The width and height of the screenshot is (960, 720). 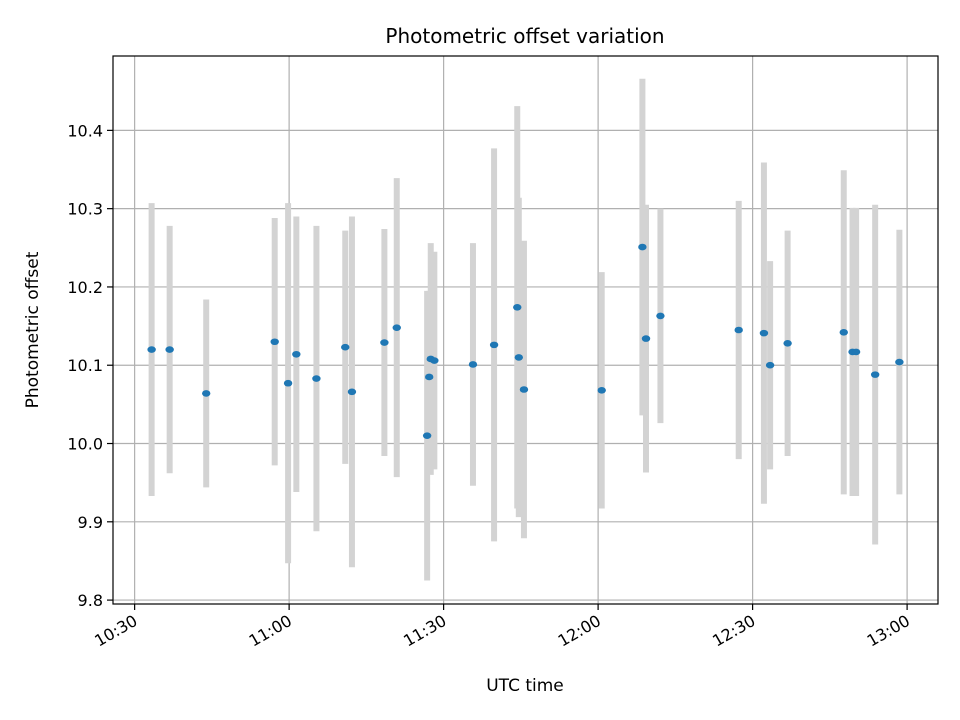 I want to click on y-axis-ticks: 9.8 9.9 10.0 10.1 10.2 10.3 10.4, so click(x=90, y=365).